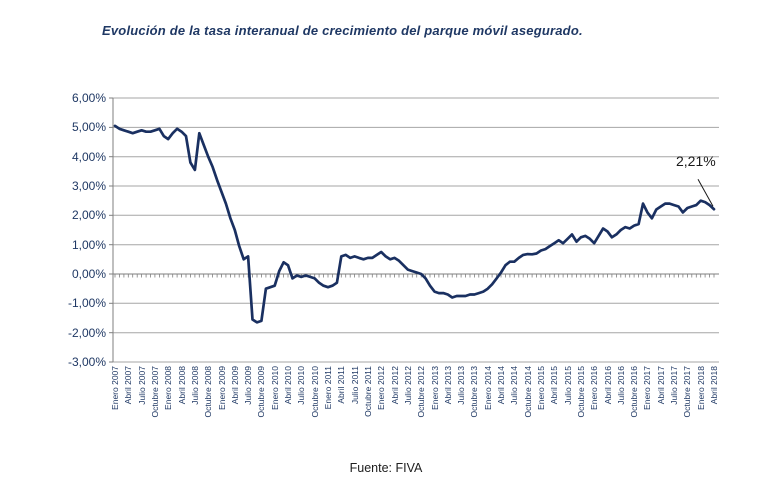 This screenshot has height=496, width=772. Describe the element at coordinates (314, 392) in the screenshot. I see `x-tick-label: Octubre 2010` at that location.